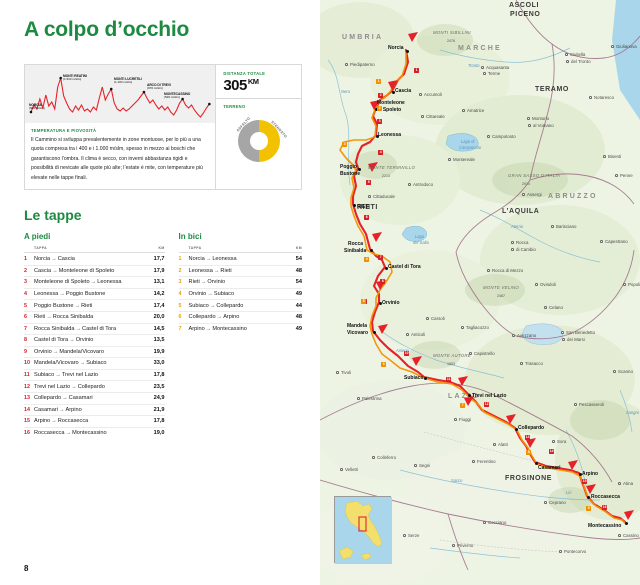  I want to click on map-stage-badge-bike: 5, so click(364, 302).